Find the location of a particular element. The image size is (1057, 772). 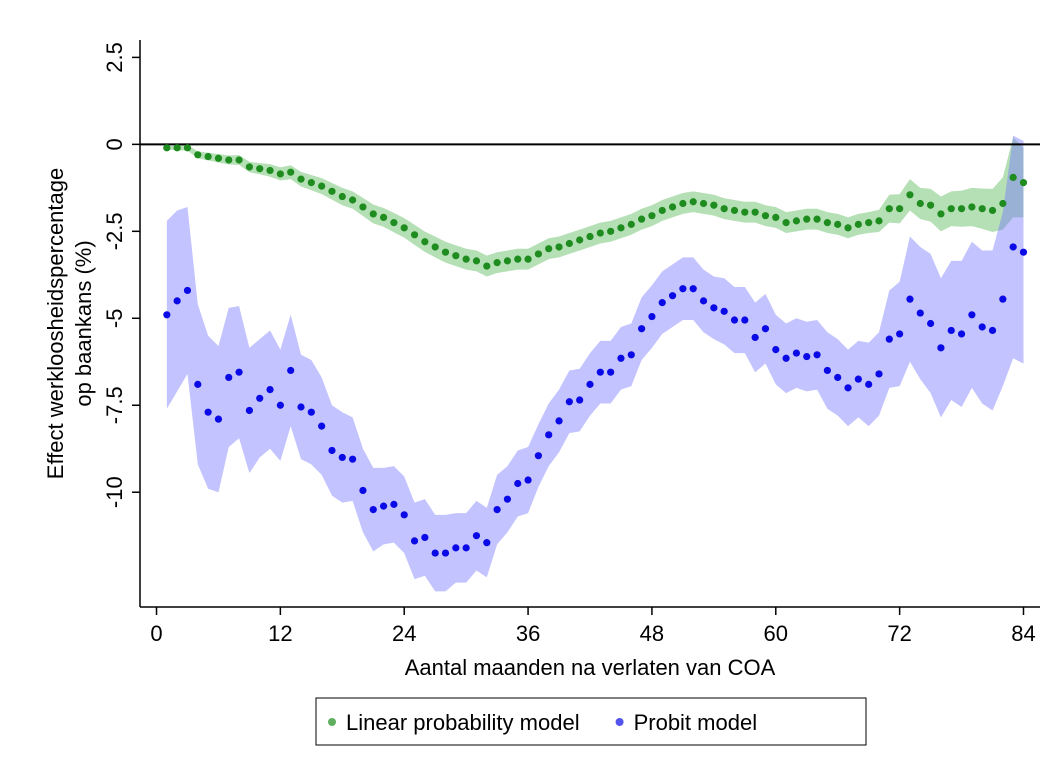

legend-label: Probit model is located at coordinates (696, 722).